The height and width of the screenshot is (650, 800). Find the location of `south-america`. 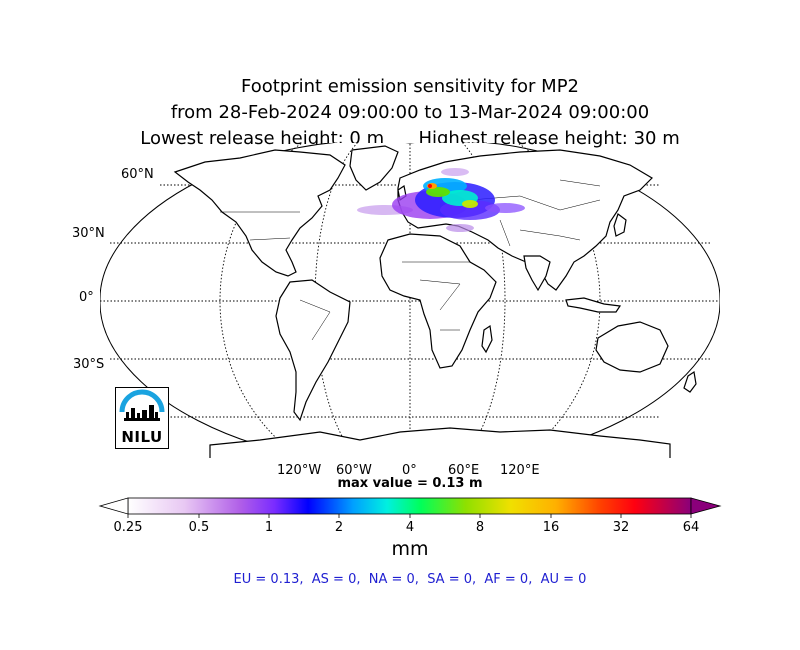

south-america is located at coordinates (313, 350).